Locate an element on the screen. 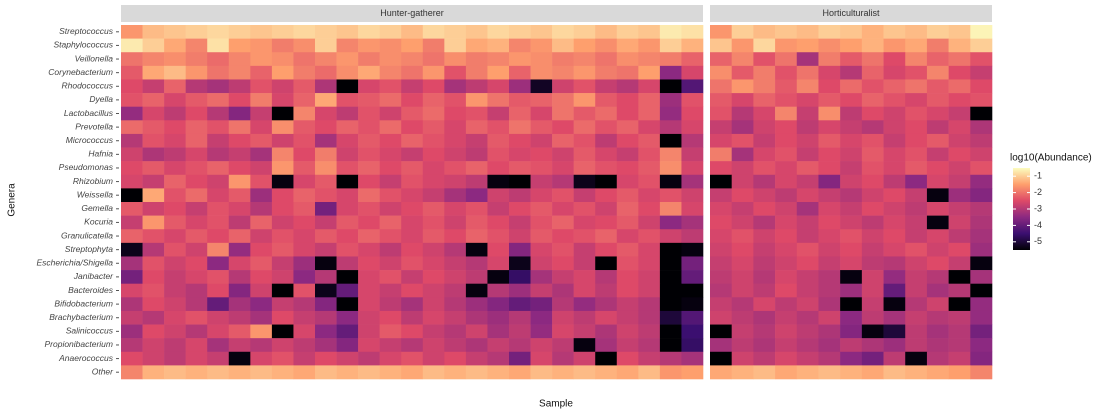 The height and width of the screenshot is (413, 1099). x-axis-label: Sample is located at coordinates (556, 404).